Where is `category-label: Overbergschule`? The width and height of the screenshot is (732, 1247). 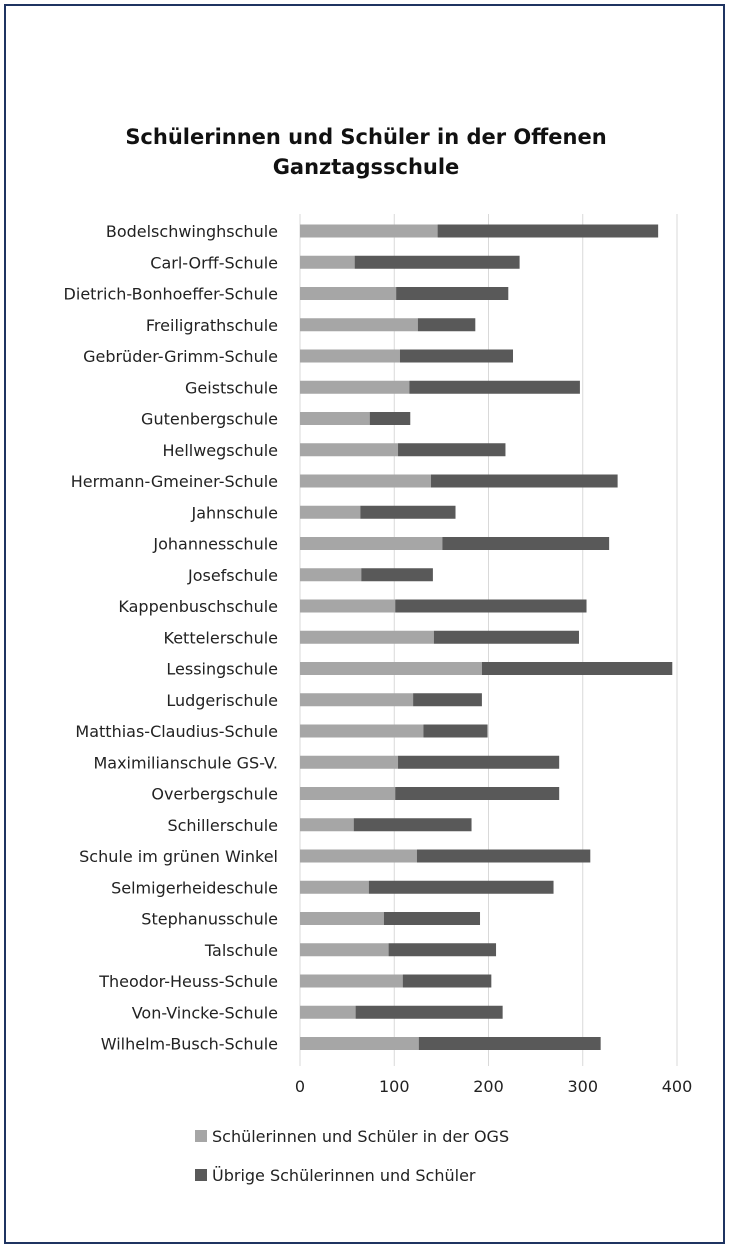
category-label: Overbergschule is located at coordinates (214, 794).